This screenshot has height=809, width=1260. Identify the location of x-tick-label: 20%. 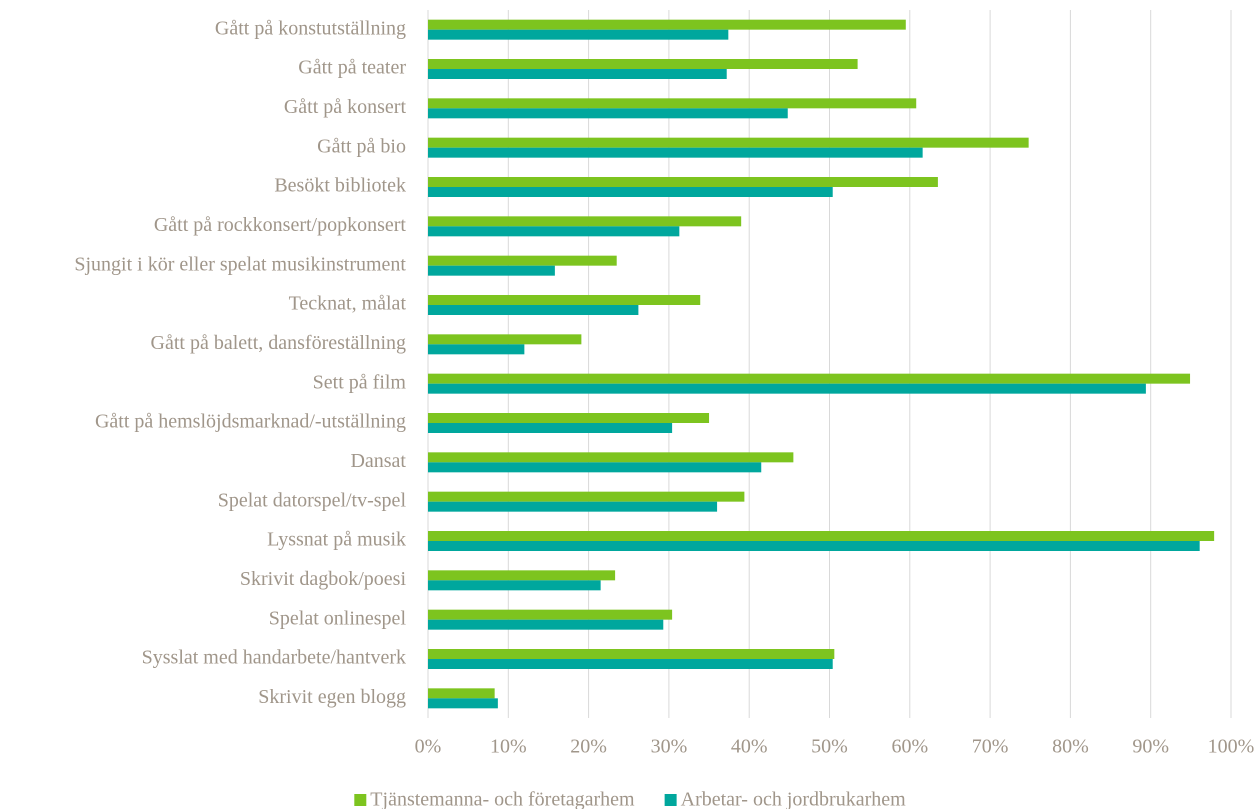
(588, 747).